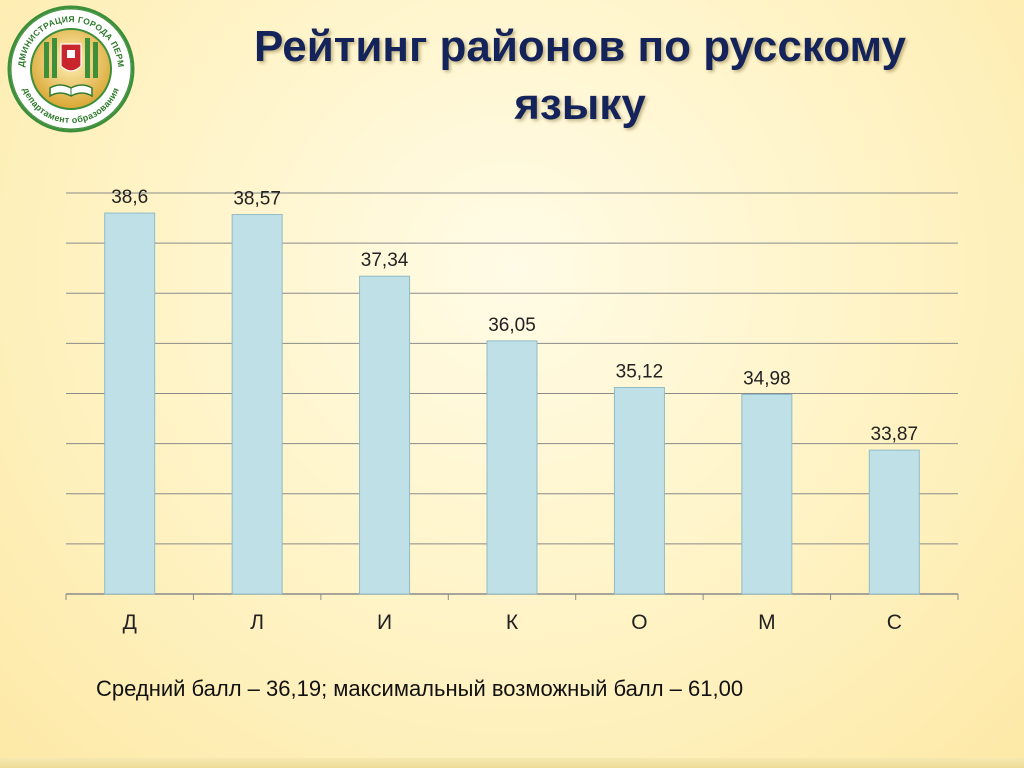 Image resolution: width=1024 pixels, height=768 pixels. I want to click on x-tick-label: Л, so click(257, 622).